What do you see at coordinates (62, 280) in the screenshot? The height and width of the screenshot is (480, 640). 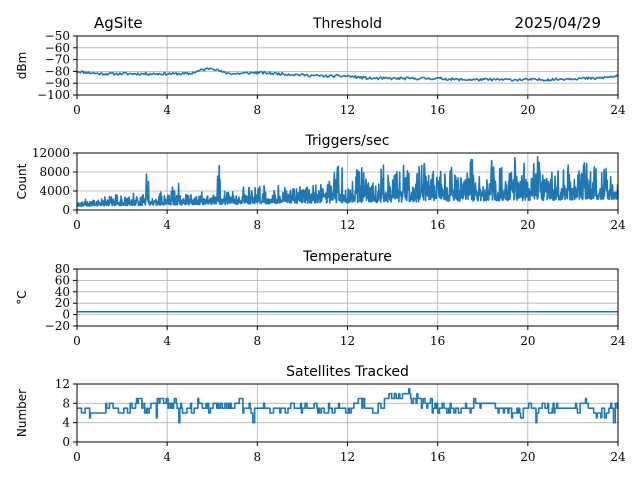 I see `y-tick-label: 60` at bounding box center [62, 280].